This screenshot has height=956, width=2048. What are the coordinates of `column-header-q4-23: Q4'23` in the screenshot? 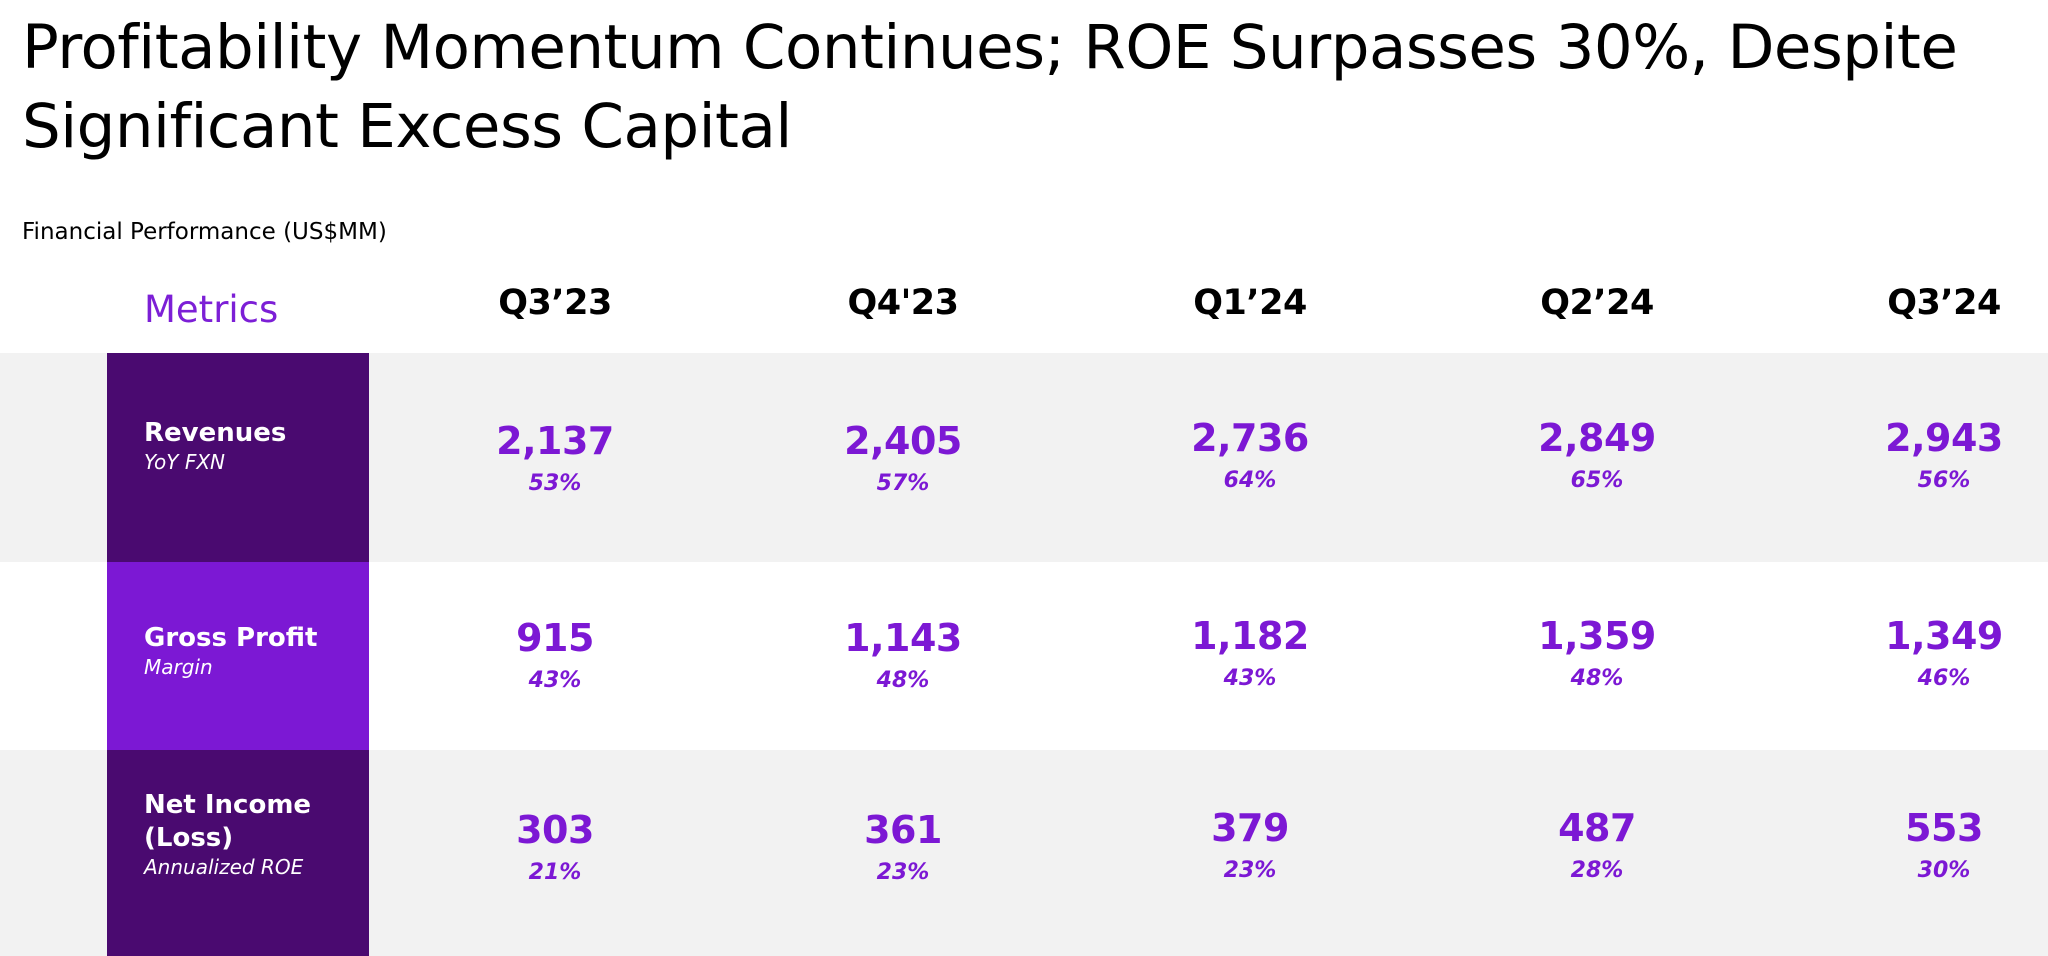 It's located at (903, 303).